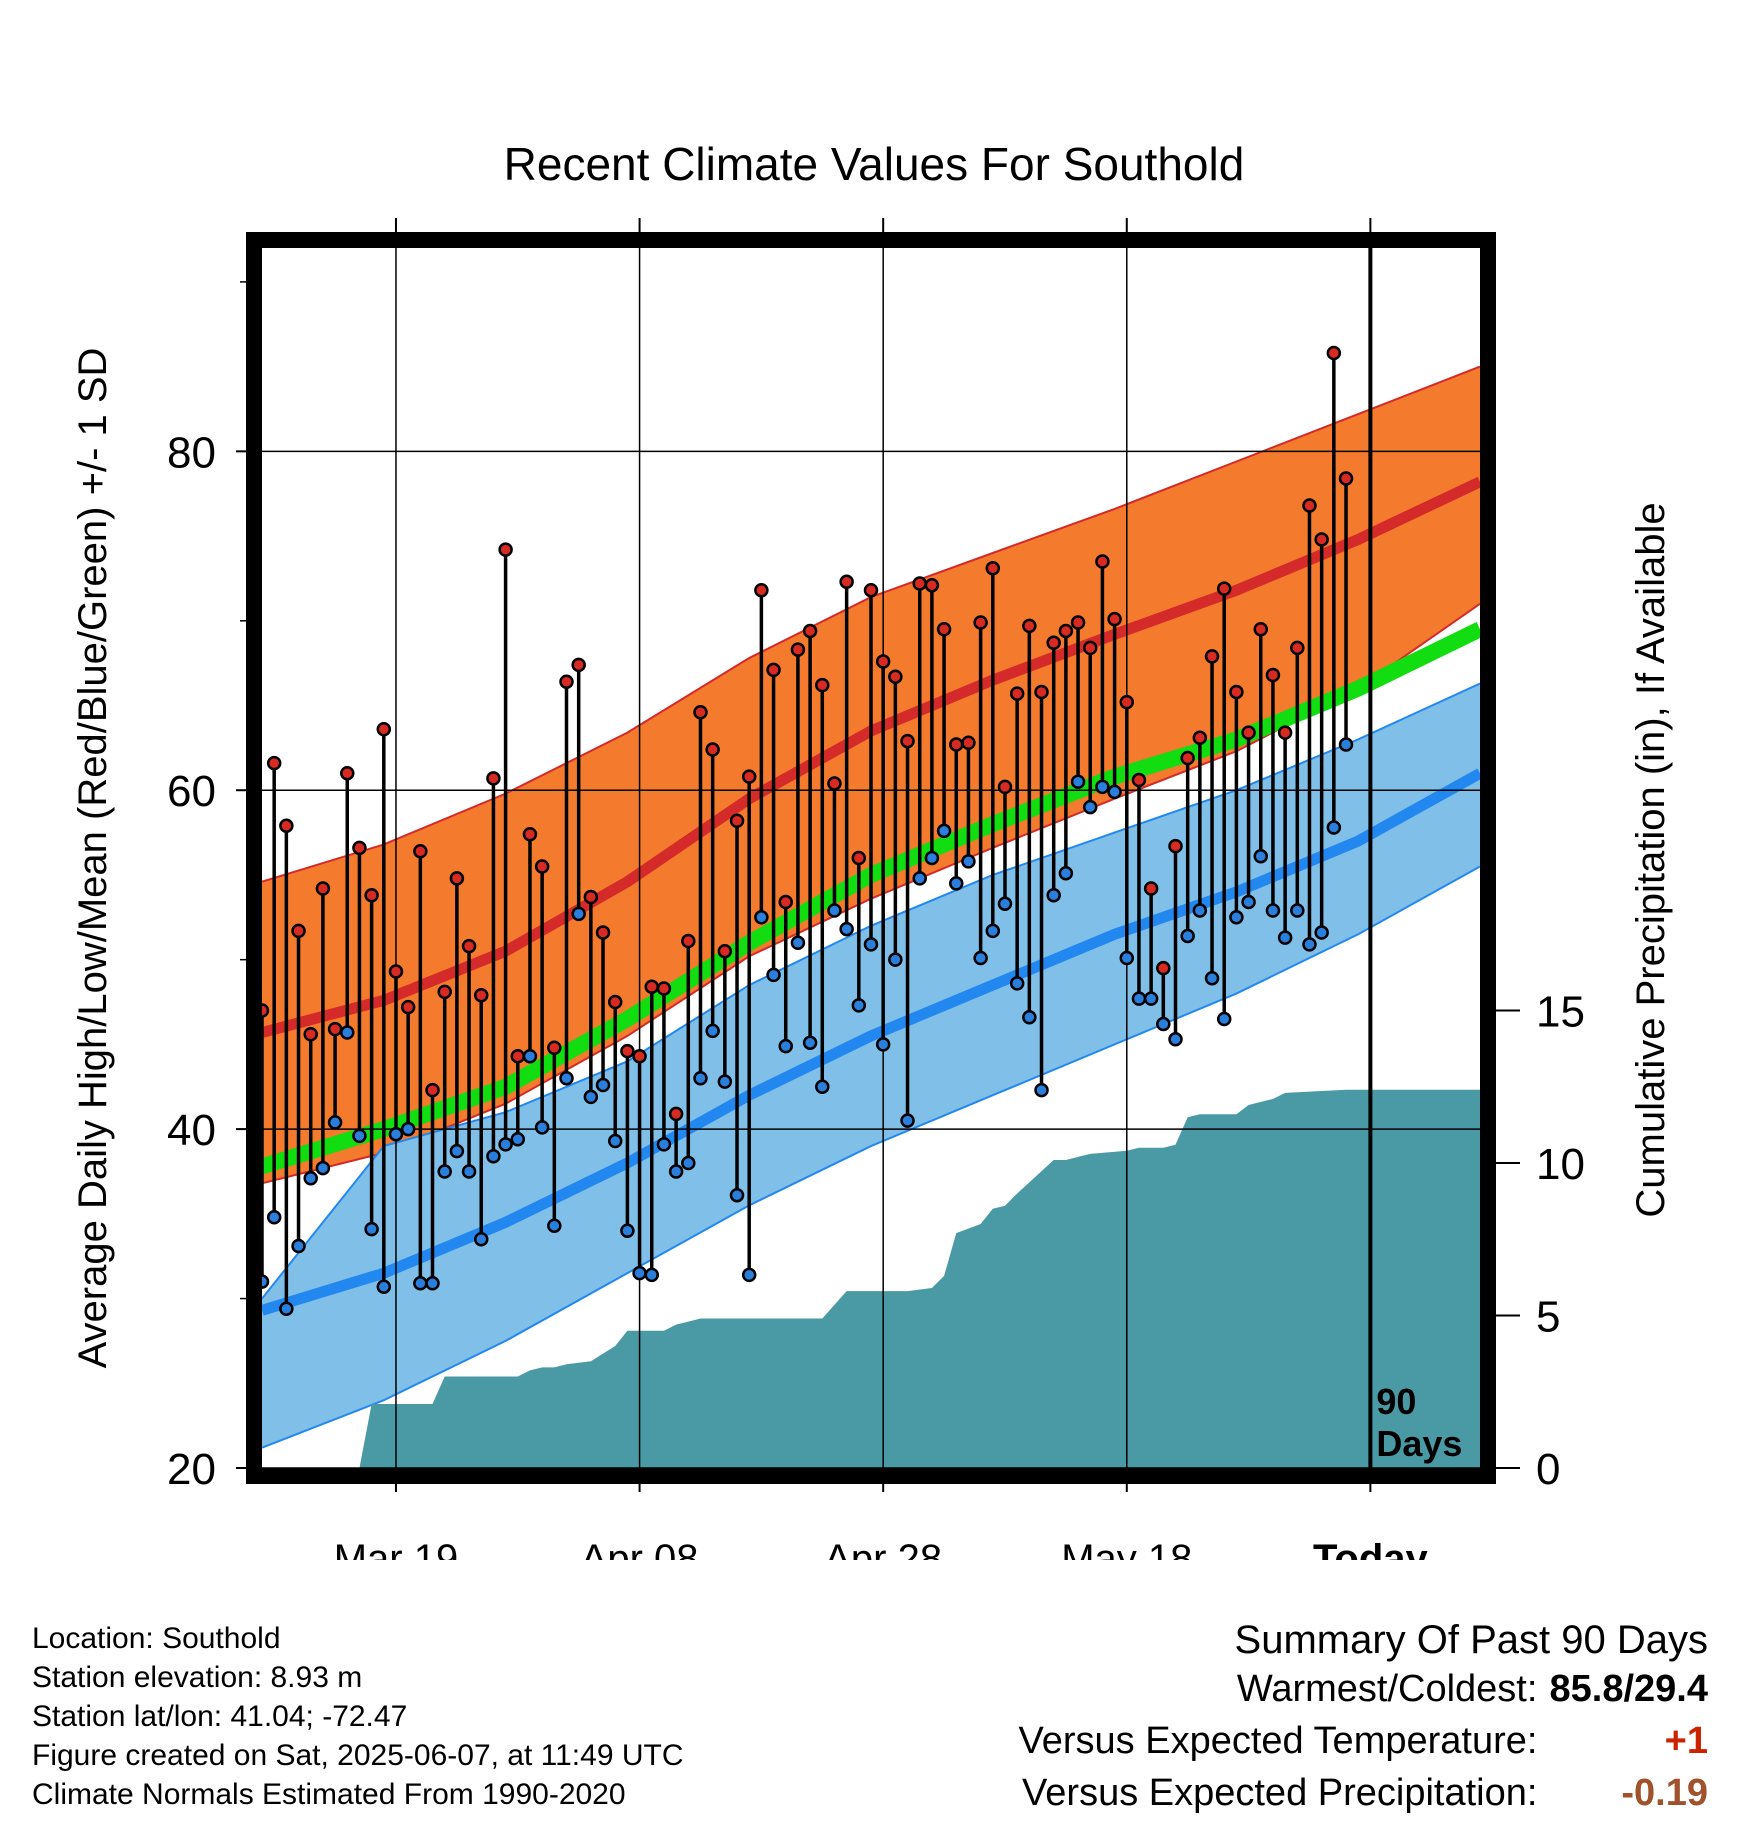 This screenshot has height=1828, width=1748. Describe the element at coordinates (1628, 1689) in the screenshot. I see `warm-cold-value: 85.8/29.4` at that location.